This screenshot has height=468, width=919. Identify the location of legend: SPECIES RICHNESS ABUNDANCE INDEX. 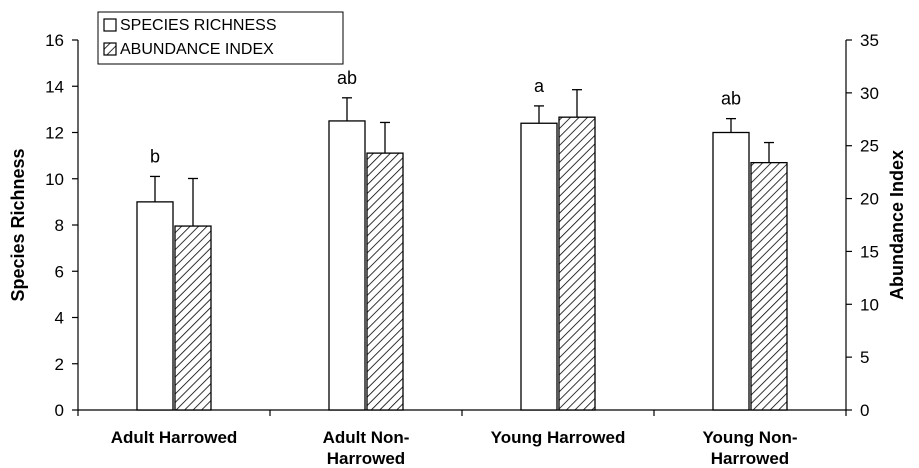
(220, 38).